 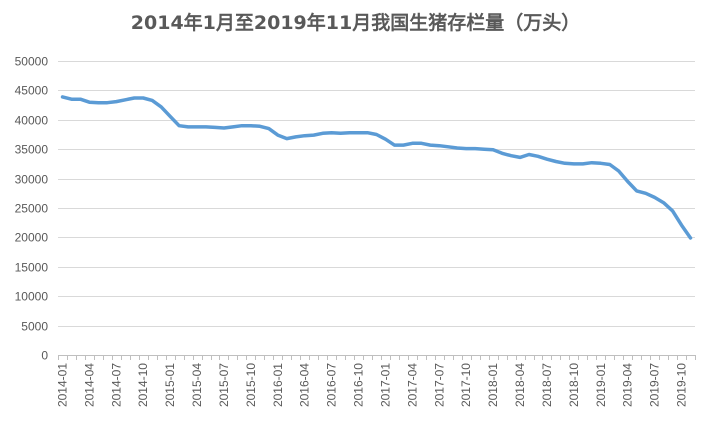 I want to click on x-tick-label: 2017-01, so click(x=385, y=385).